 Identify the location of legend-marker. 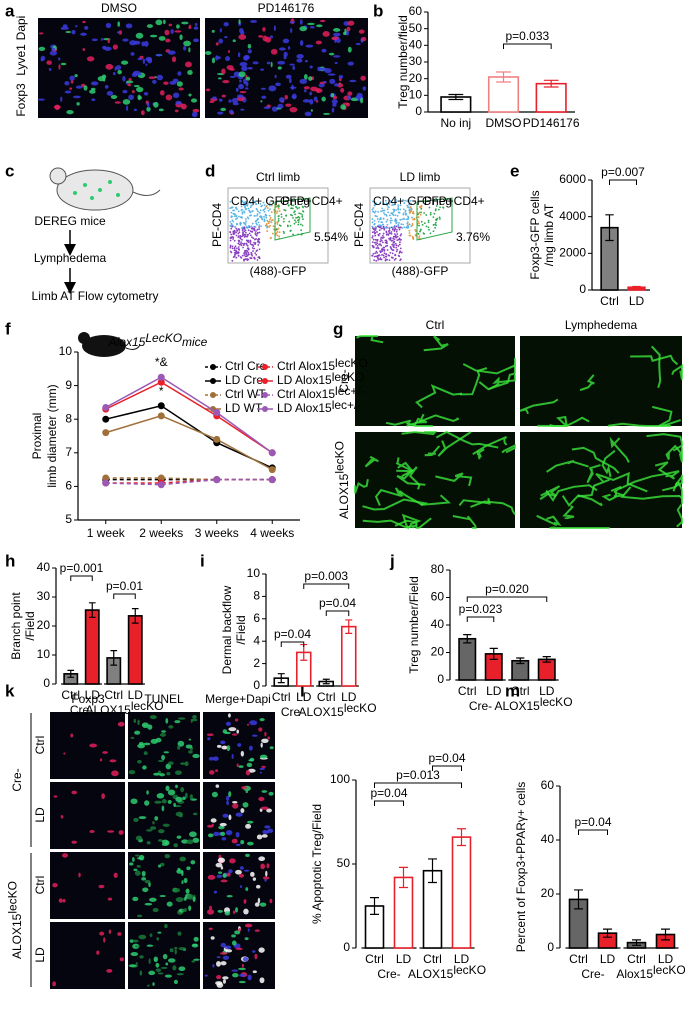
(265, 381).